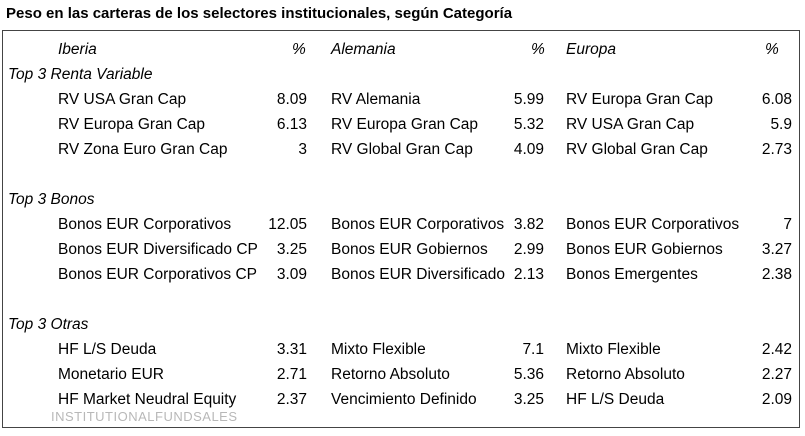  What do you see at coordinates (776, 349) in the screenshot?
I see `europa-pct: 2.42` at bounding box center [776, 349].